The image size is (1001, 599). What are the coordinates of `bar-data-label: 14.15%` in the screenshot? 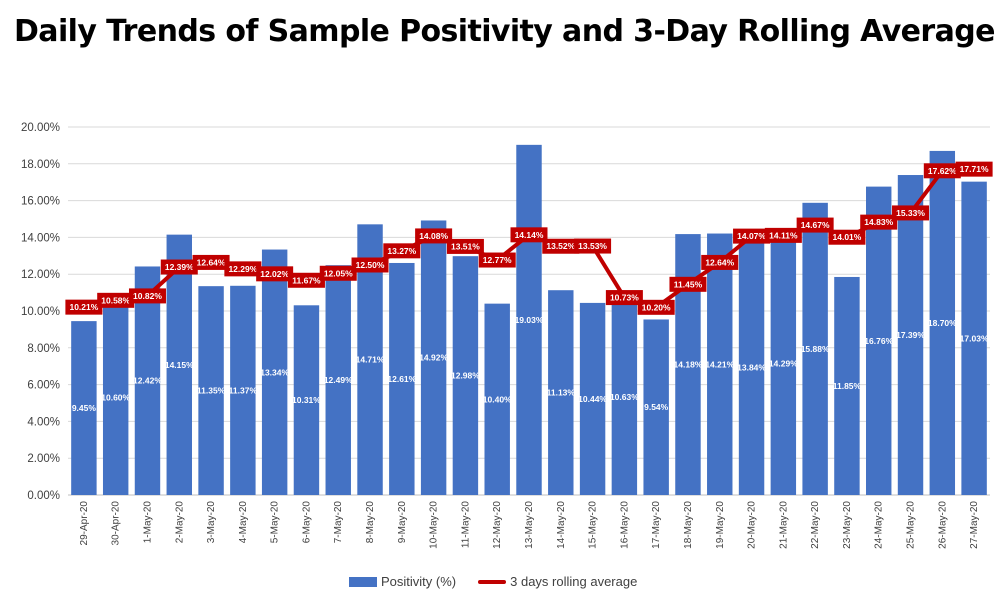 It's located at (179, 365).